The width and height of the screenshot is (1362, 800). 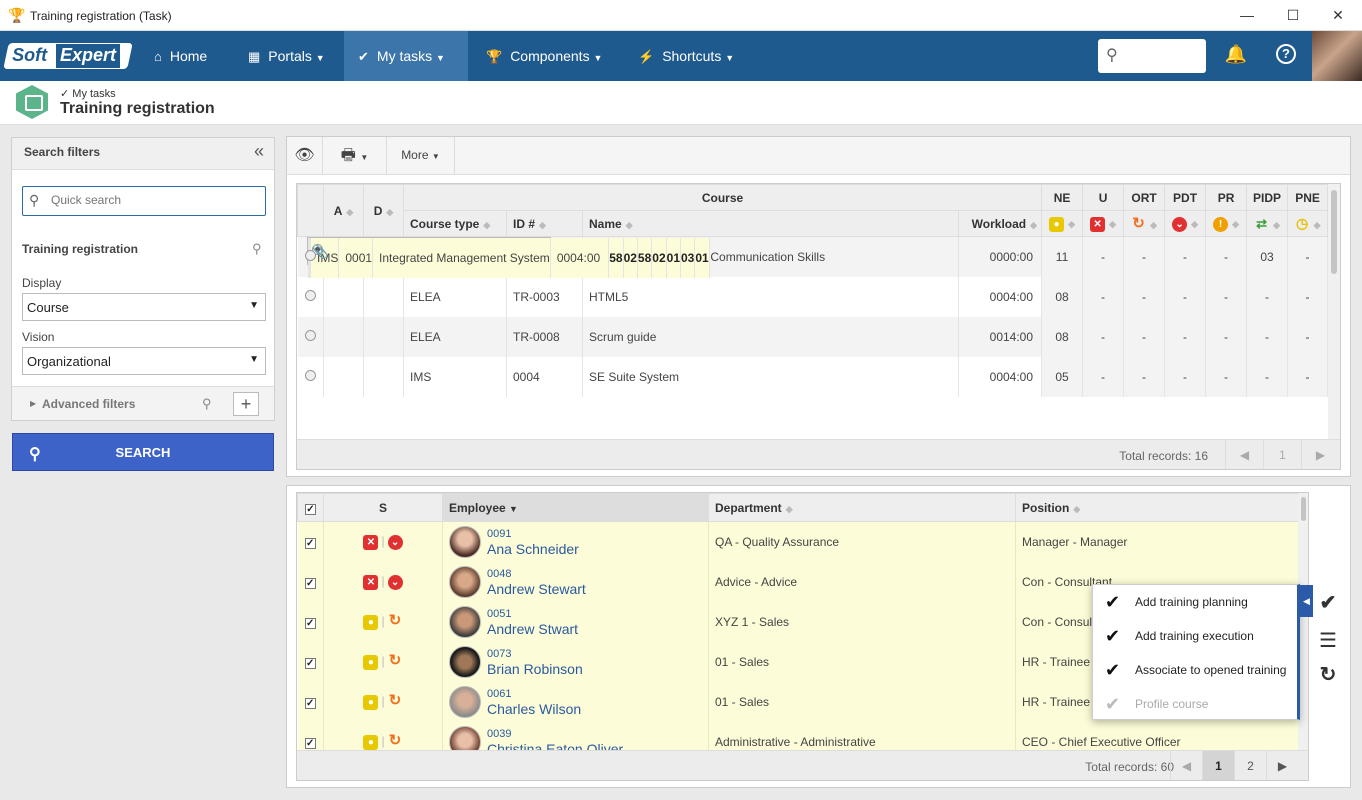 I want to click on bell-icon: 🔔, so click(x=1236, y=54).